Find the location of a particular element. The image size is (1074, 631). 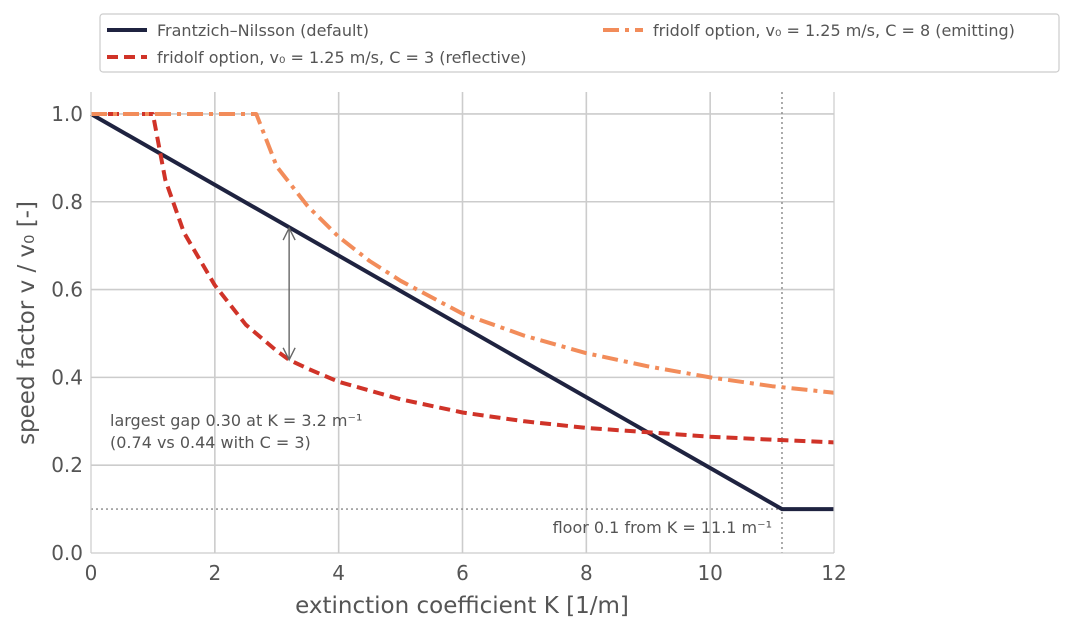

y-axis-title: speed factor v / v₀ [-] is located at coordinates (27, 323).